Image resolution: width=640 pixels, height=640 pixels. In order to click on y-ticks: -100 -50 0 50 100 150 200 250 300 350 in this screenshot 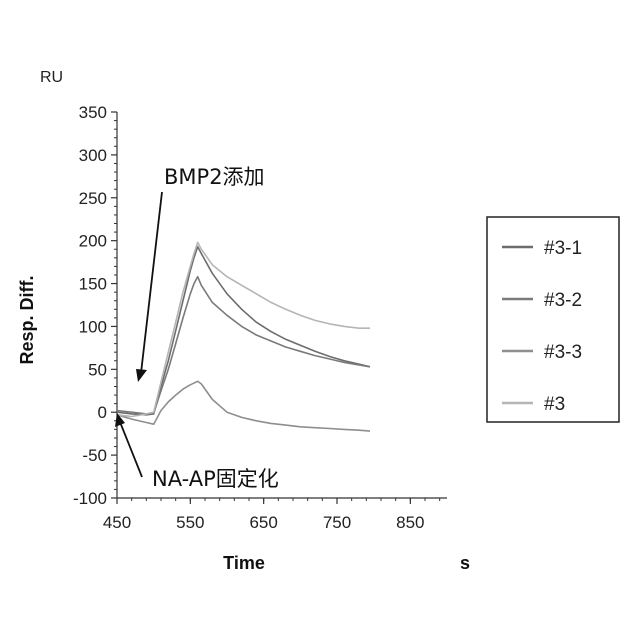, I will do `click(95, 305)`.